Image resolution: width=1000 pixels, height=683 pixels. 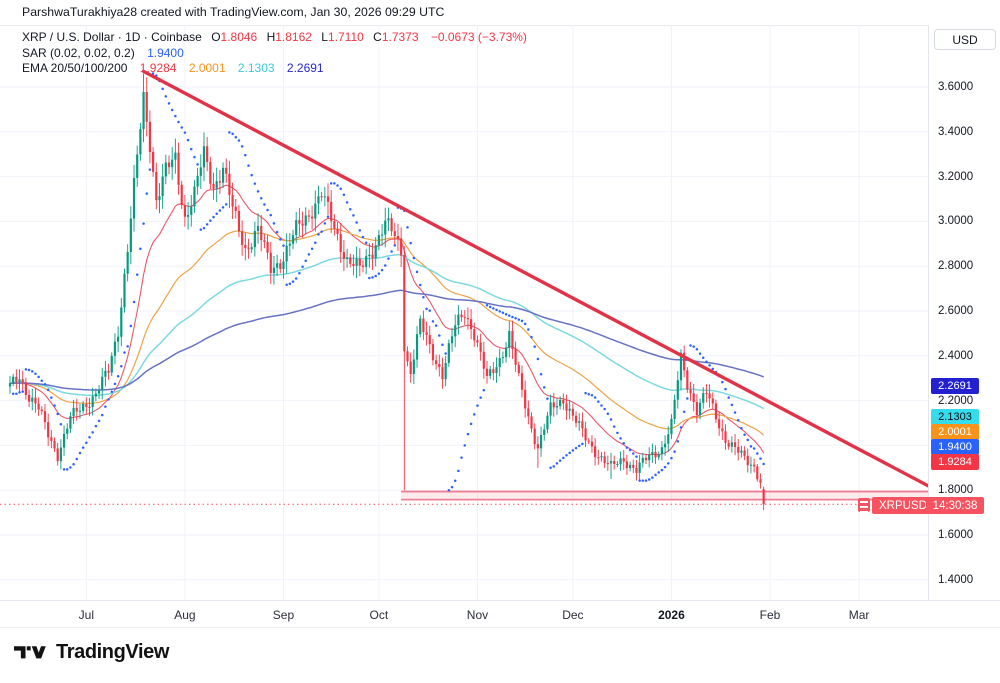 I want to click on sar-indicator-name: SAR (0.02, 0.02, 0.2), so click(x=78, y=52).